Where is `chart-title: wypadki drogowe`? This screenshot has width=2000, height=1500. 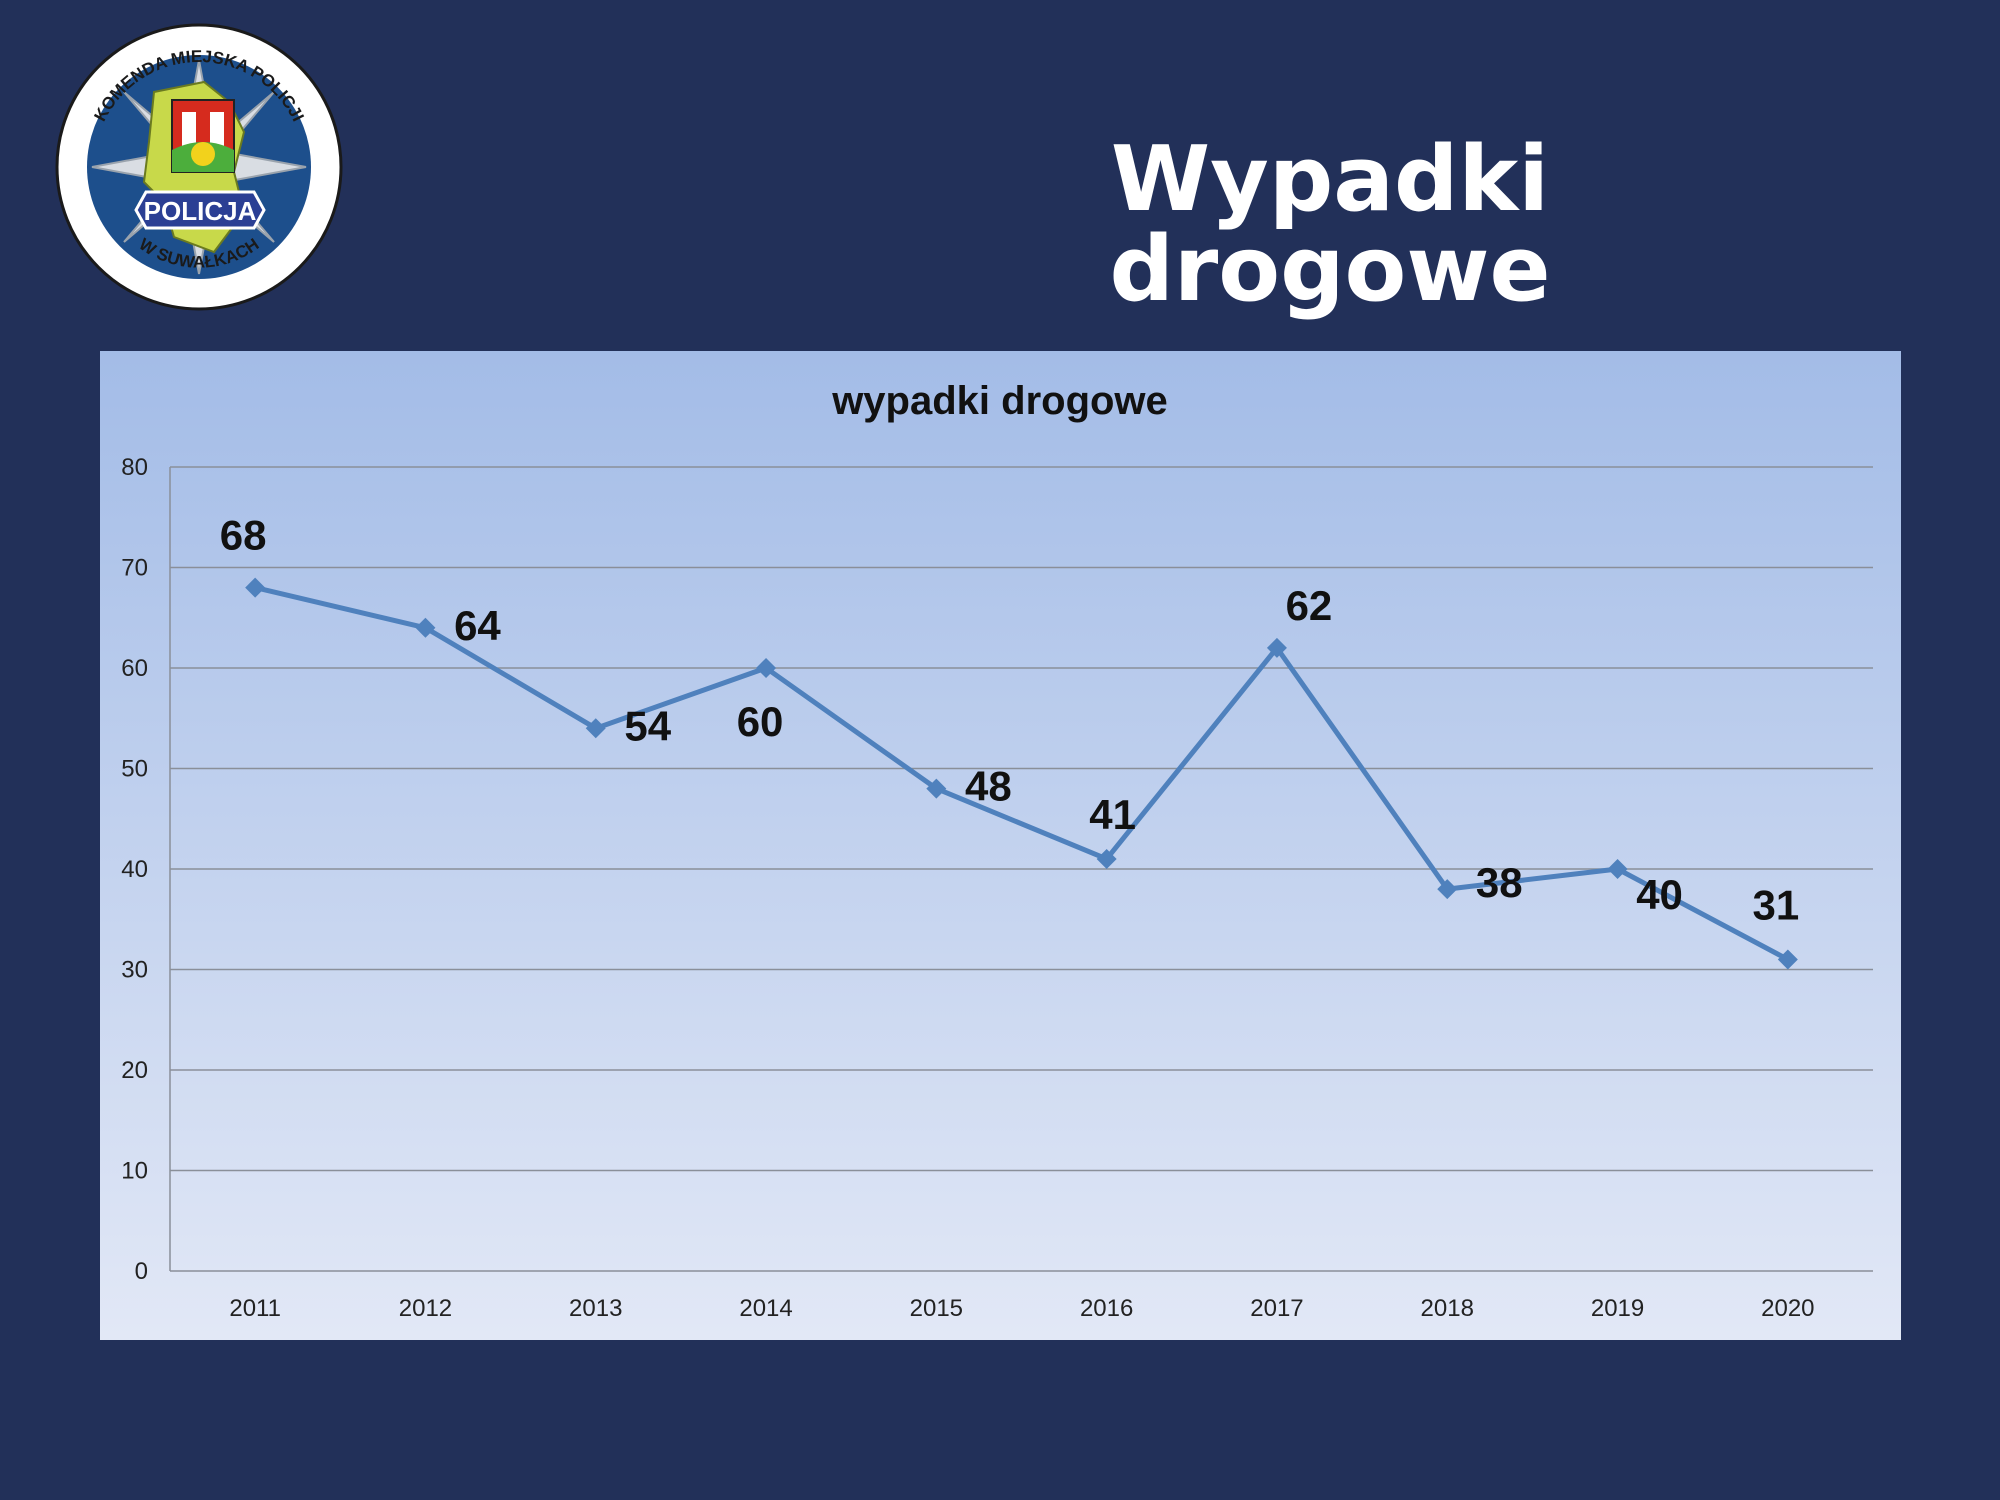 chart-title: wypadki drogowe is located at coordinates (999, 401).